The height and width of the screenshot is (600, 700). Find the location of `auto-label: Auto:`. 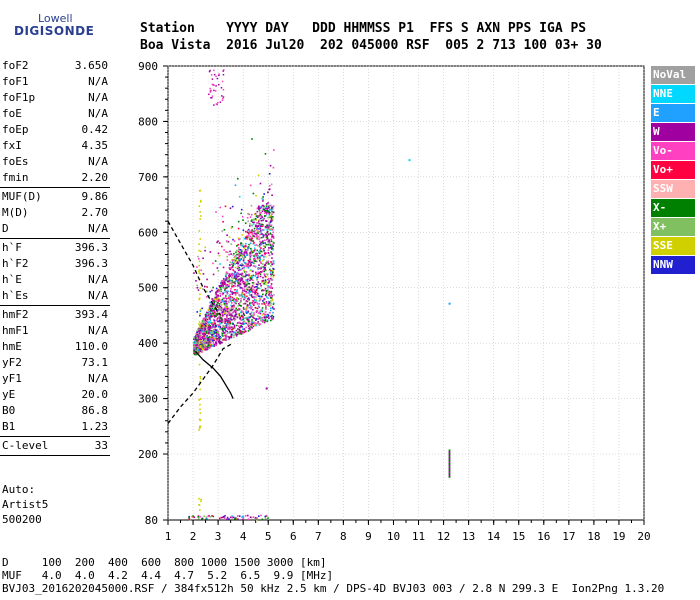

auto-label: Auto: is located at coordinates (19, 489).